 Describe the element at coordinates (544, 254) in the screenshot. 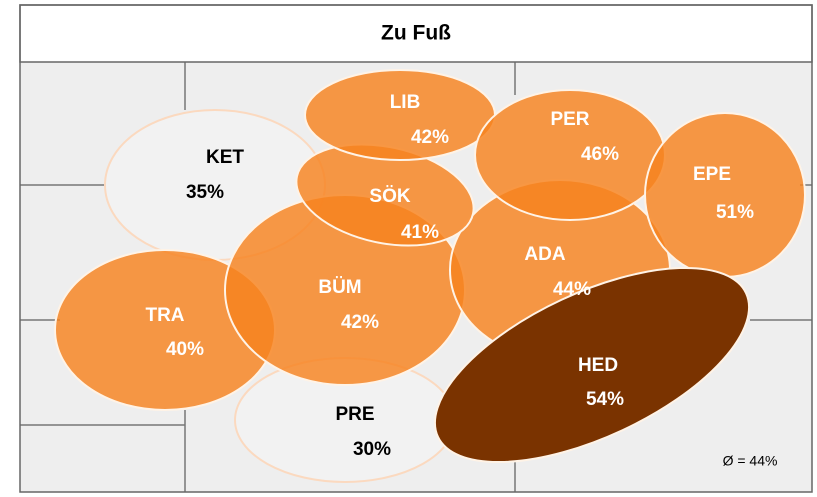

I see `region-name: ADA` at that location.